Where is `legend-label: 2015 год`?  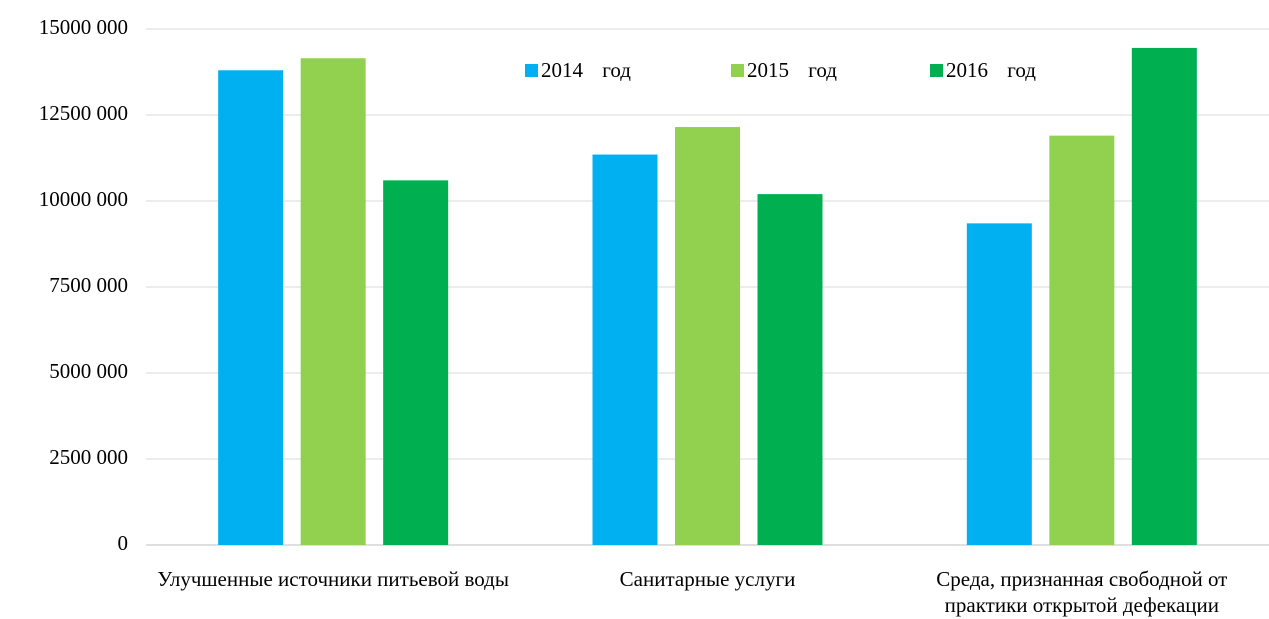 legend-label: 2015 год is located at coordinates (792, 70).